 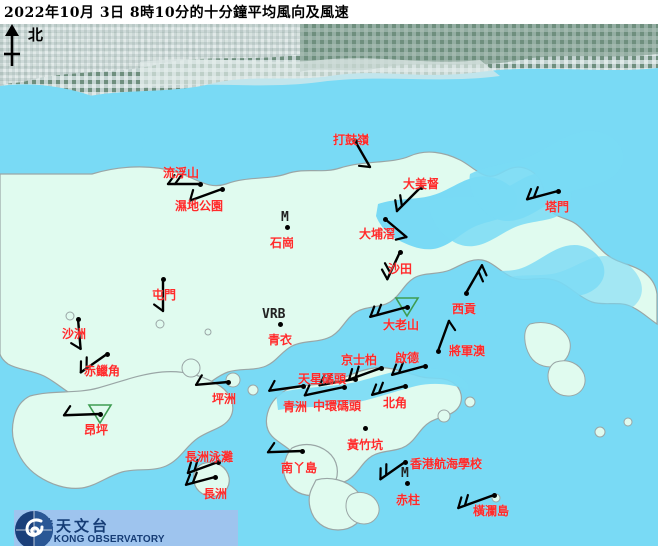 I want to click on wind-barb-shaft-hk-sea-school, so click(x=393, y=470).